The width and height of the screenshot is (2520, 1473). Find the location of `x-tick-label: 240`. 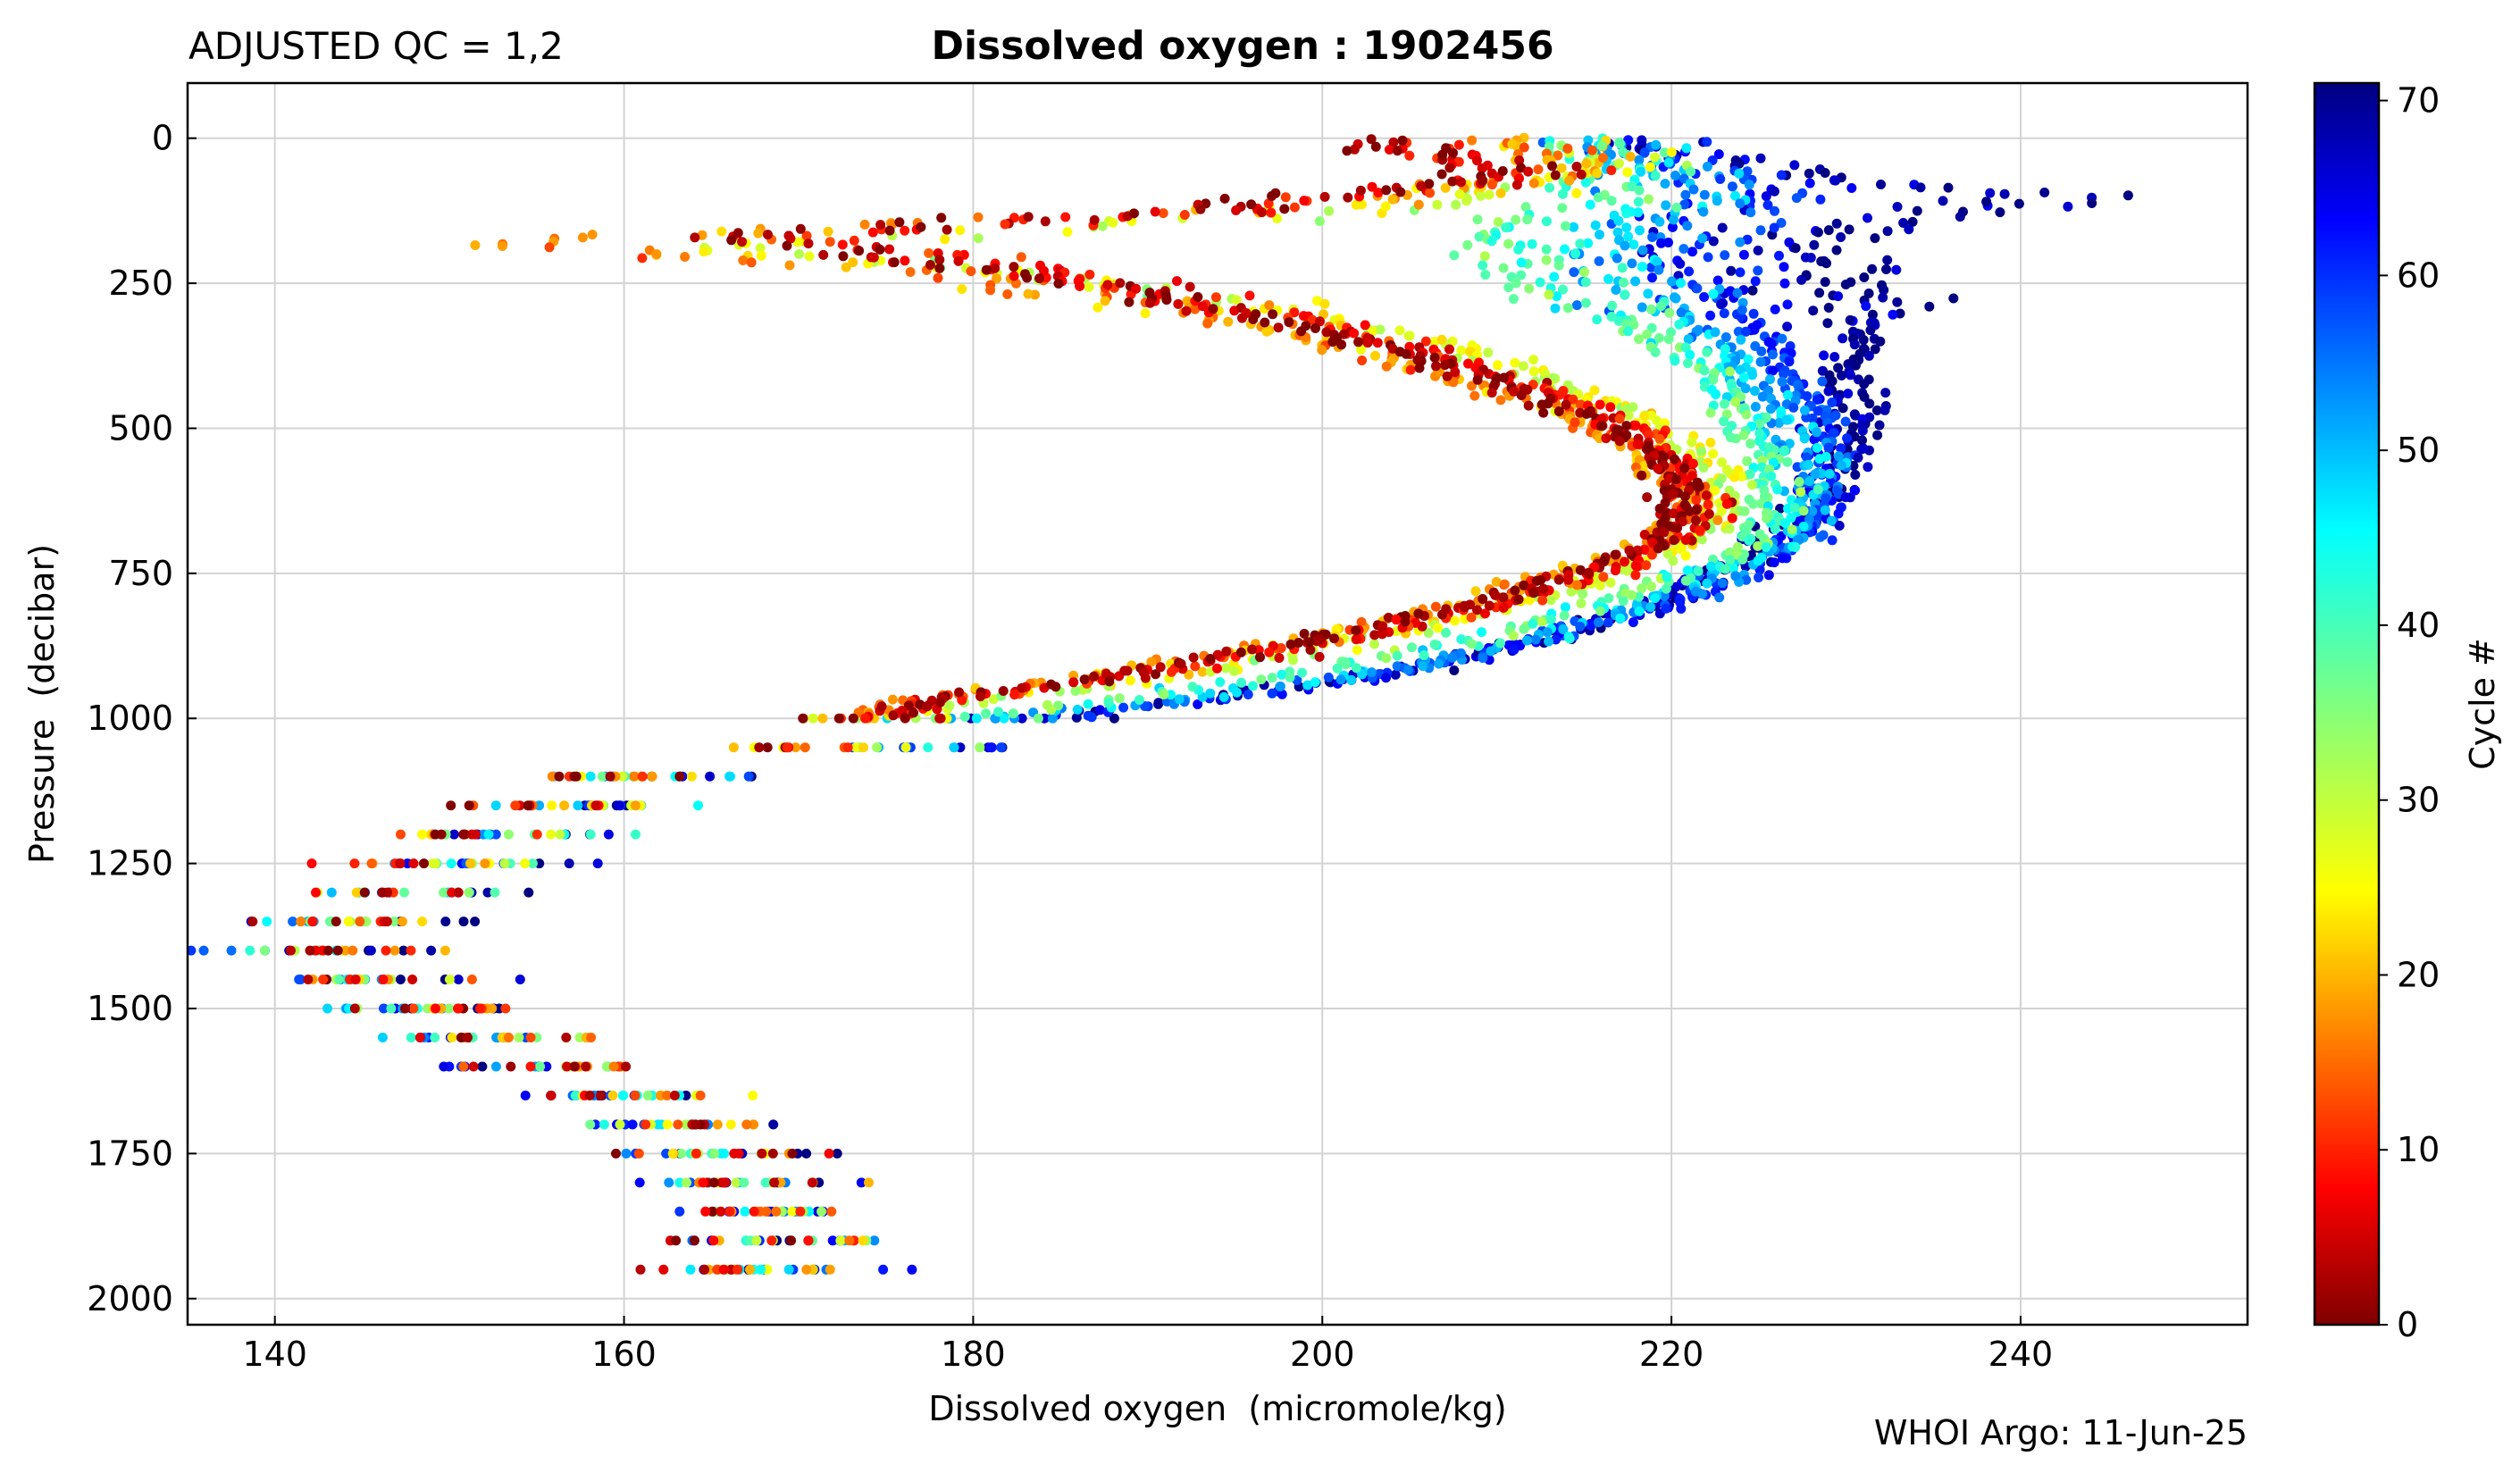

x-tick-label: 240 is located at coordinates (2021, 1354).